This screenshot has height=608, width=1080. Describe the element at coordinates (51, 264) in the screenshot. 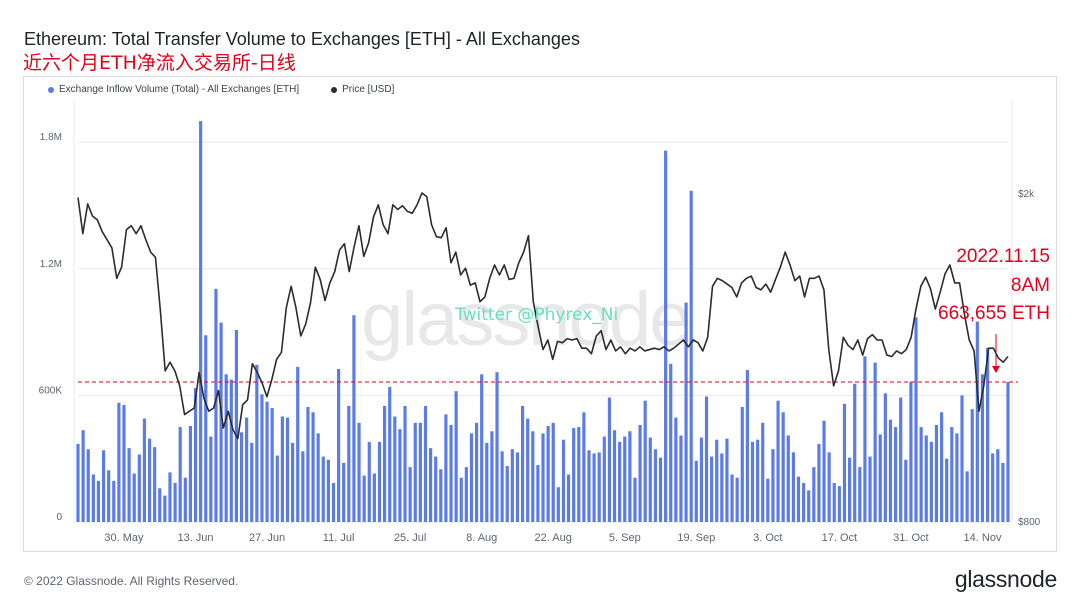

I see `y-axis-left-tick-label: 1.2M` at that location.